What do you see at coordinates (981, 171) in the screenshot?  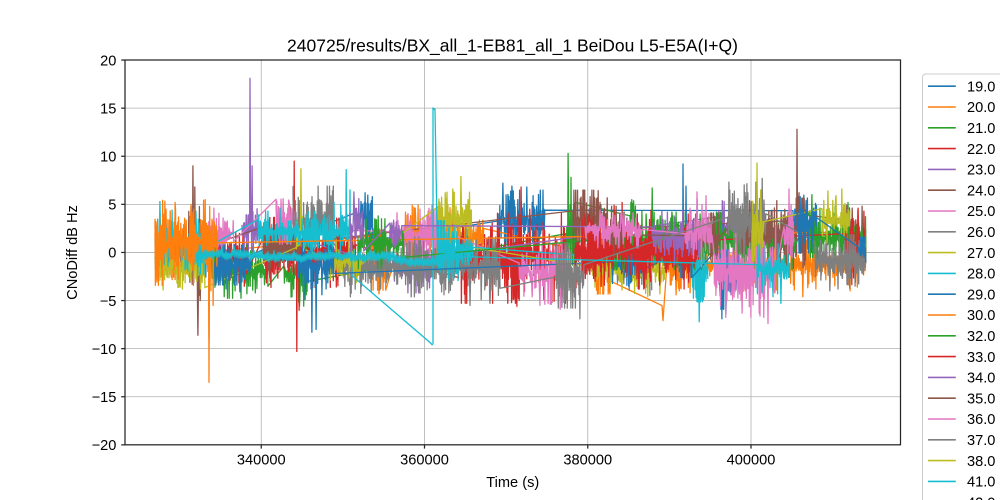 I see `svg-text: 23.0` at bounding box center [981, 171].